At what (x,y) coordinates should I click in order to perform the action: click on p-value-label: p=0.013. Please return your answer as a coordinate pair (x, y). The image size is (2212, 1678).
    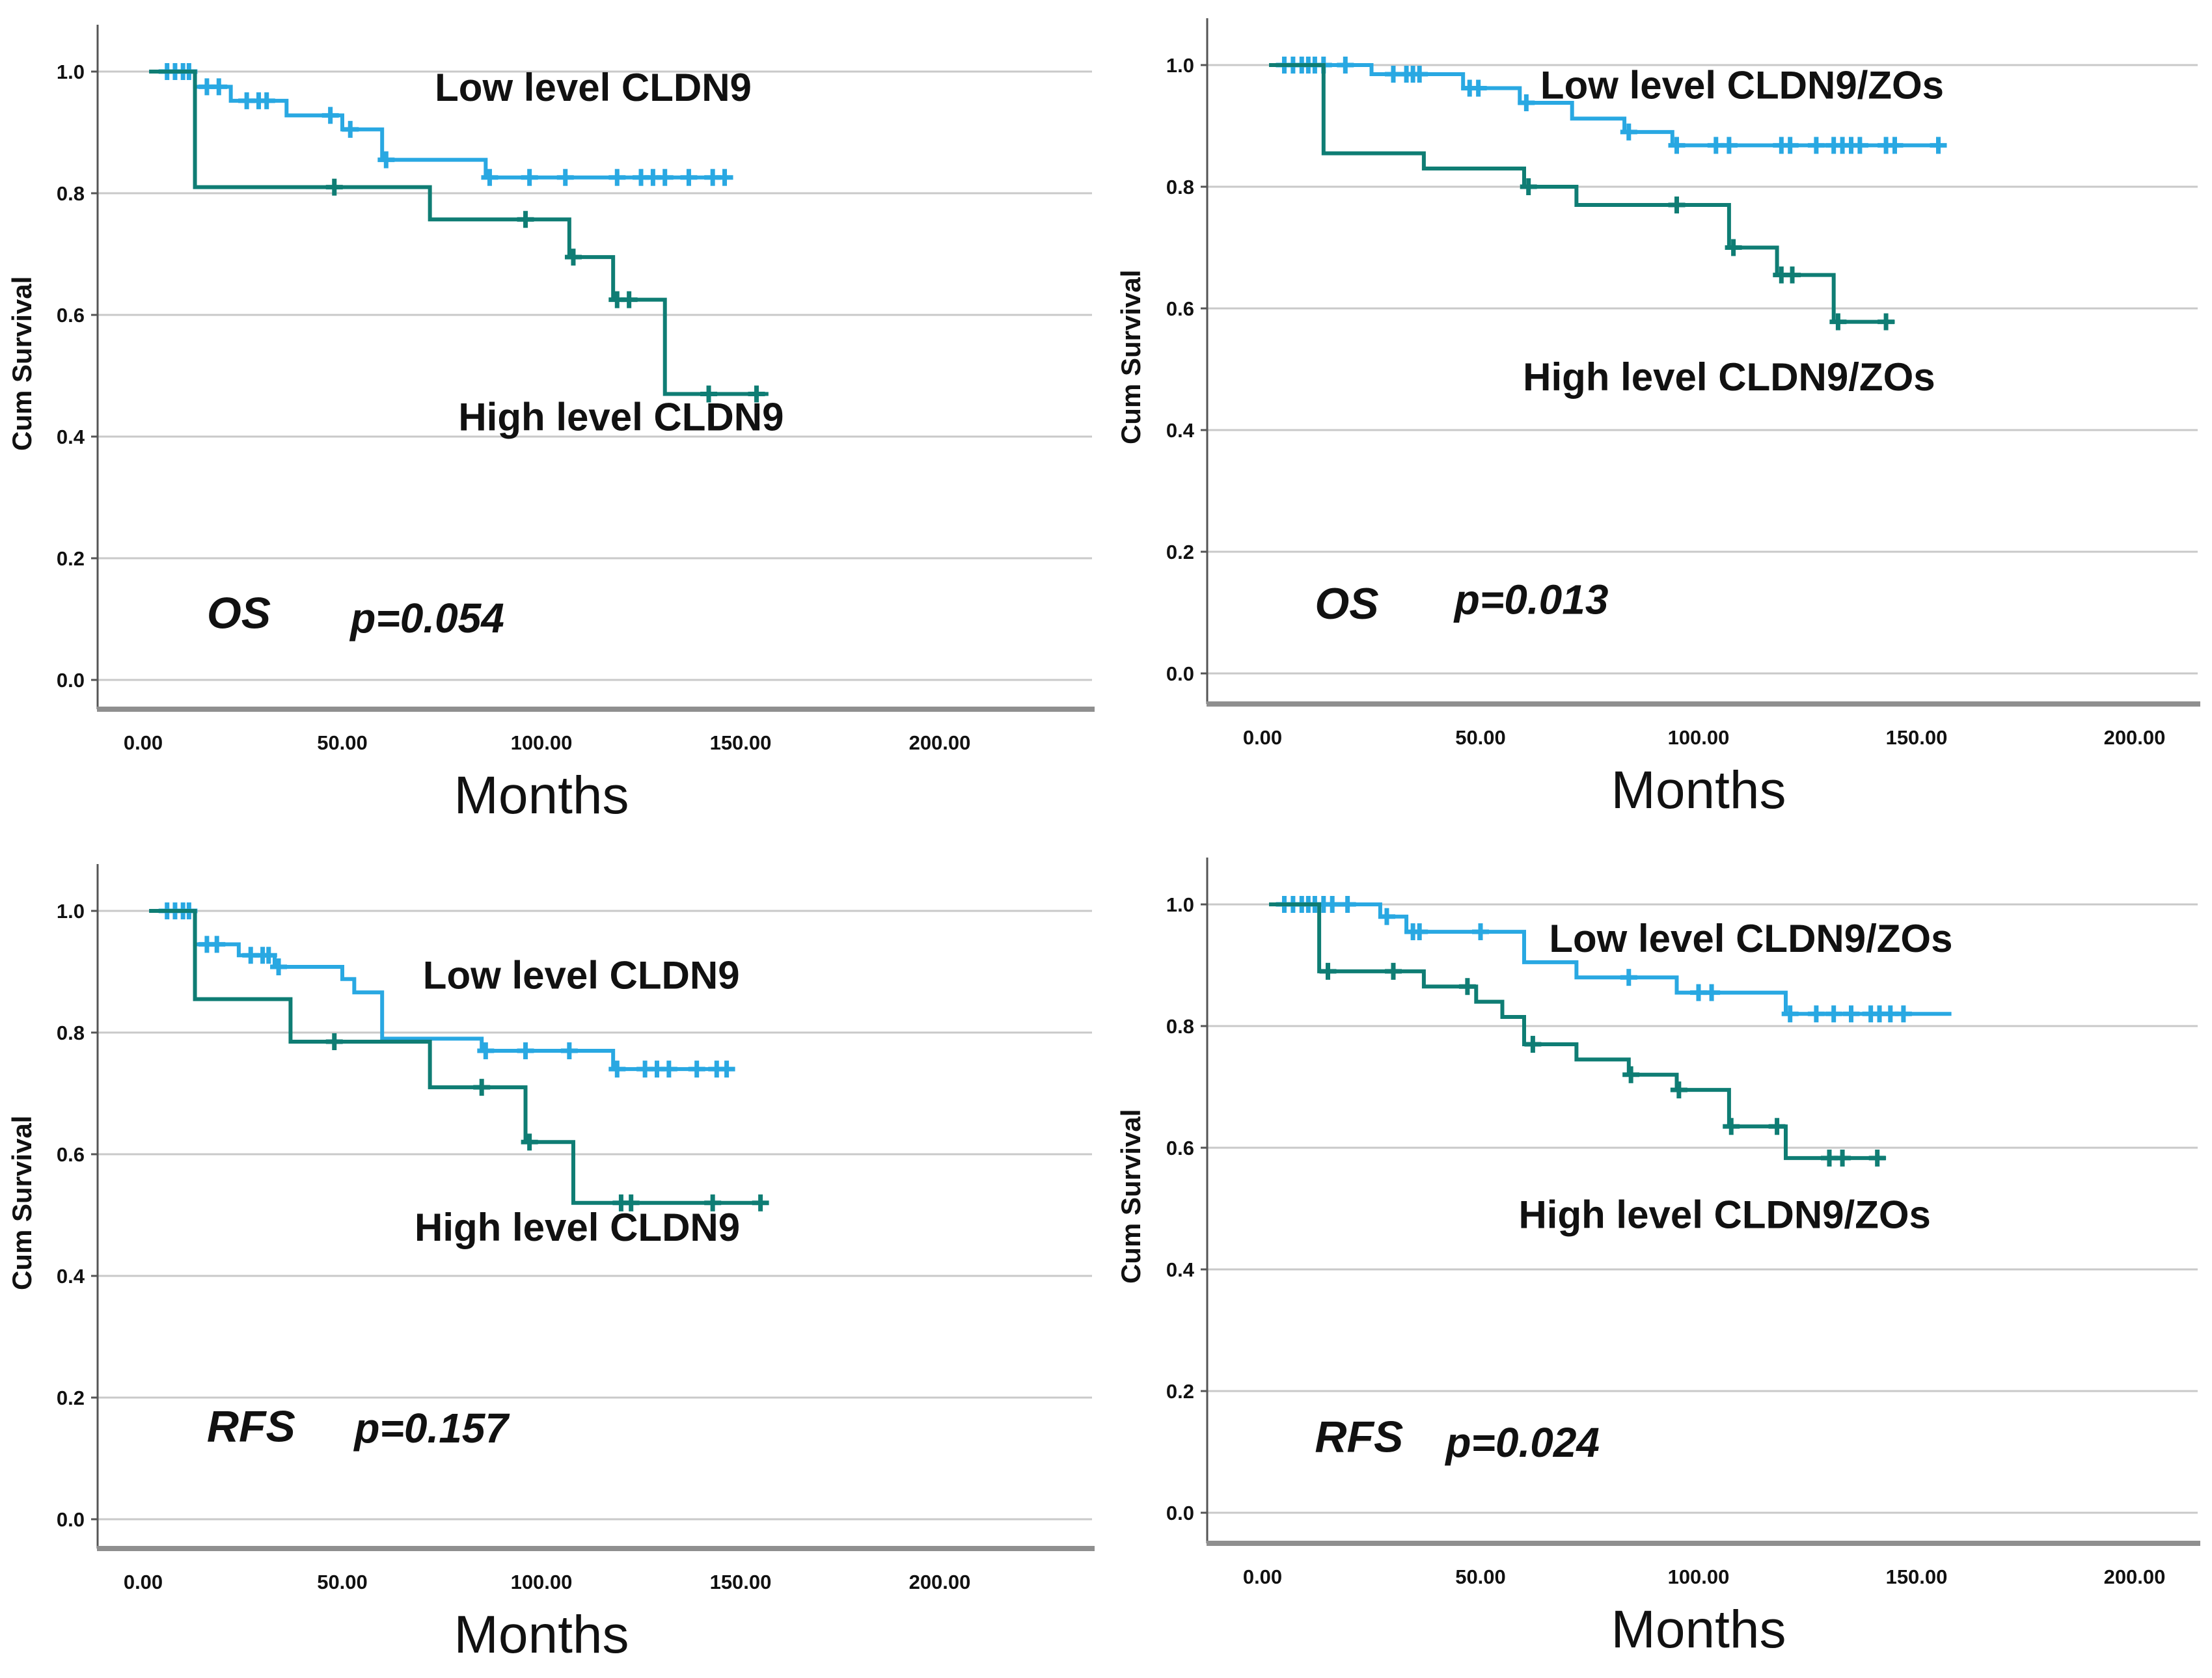
    Looking at the image, I should click on (1531, 599).